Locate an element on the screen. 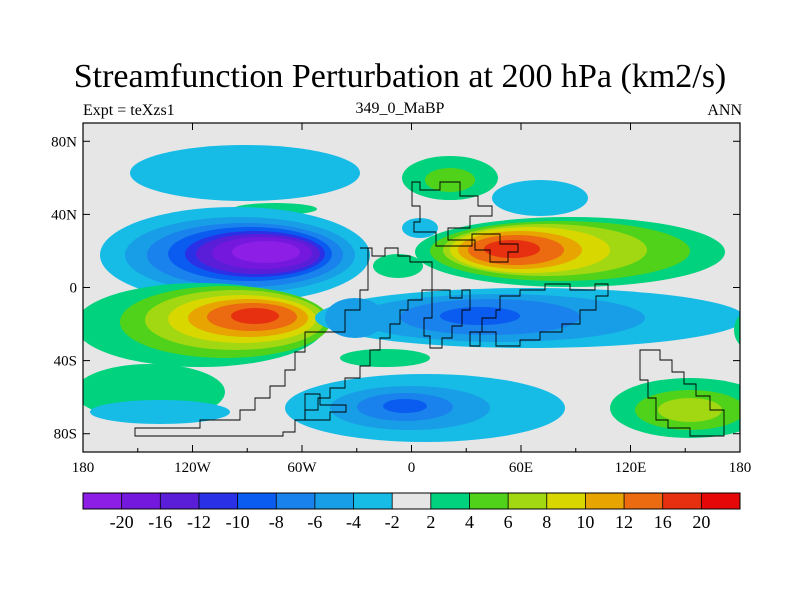 The height and width of the screenshot is (600, 800). contour-tropical-green is located at coordinates (398, 266).